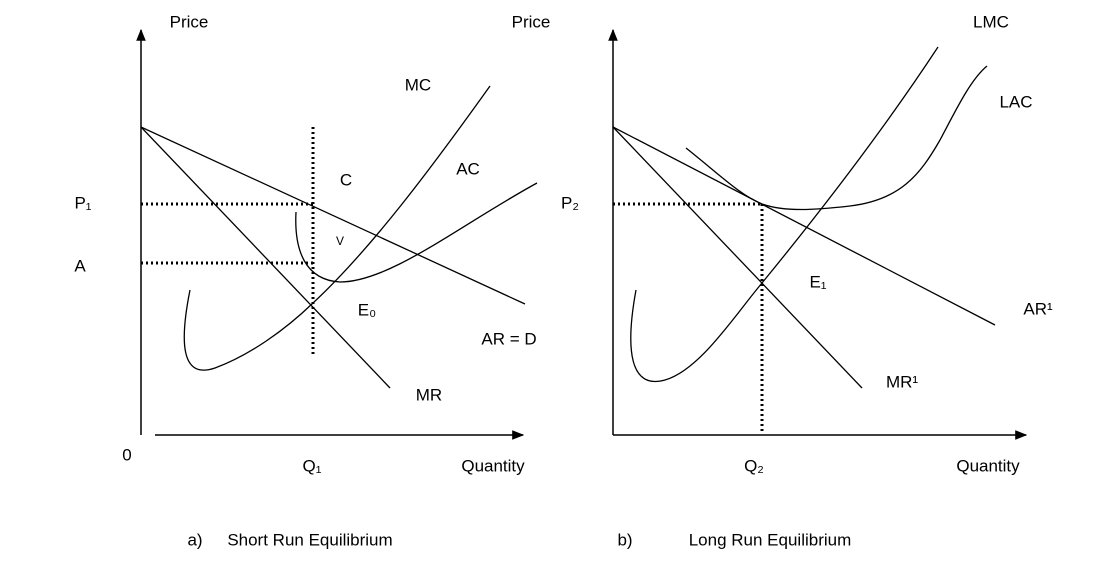 This screenshot has height=562, width=1095. I want to click on price-label: P₂, so click(570, 202).